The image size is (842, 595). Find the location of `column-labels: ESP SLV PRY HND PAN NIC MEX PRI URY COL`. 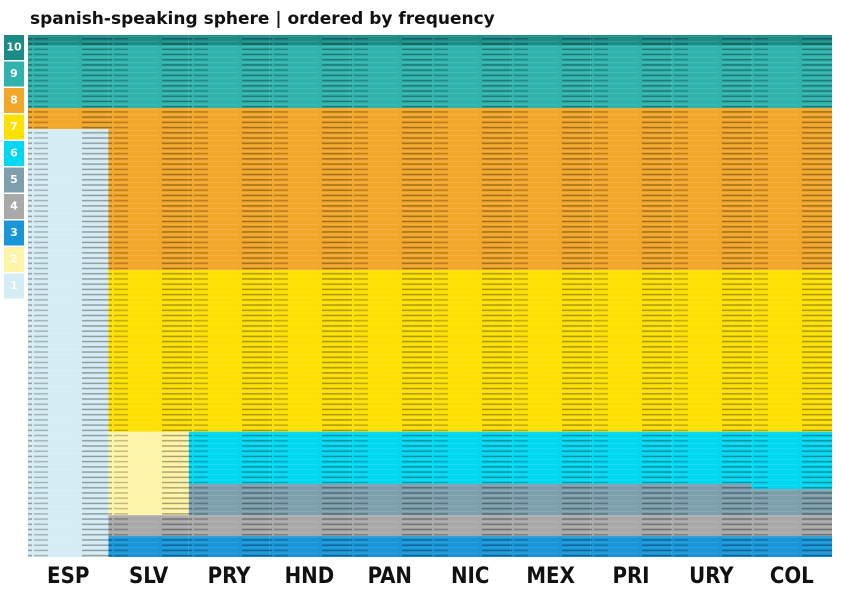

column-labels: ESP SLV PRY HND PAN NIC MEX PRI URY COL is located at coordinates (430, 576).